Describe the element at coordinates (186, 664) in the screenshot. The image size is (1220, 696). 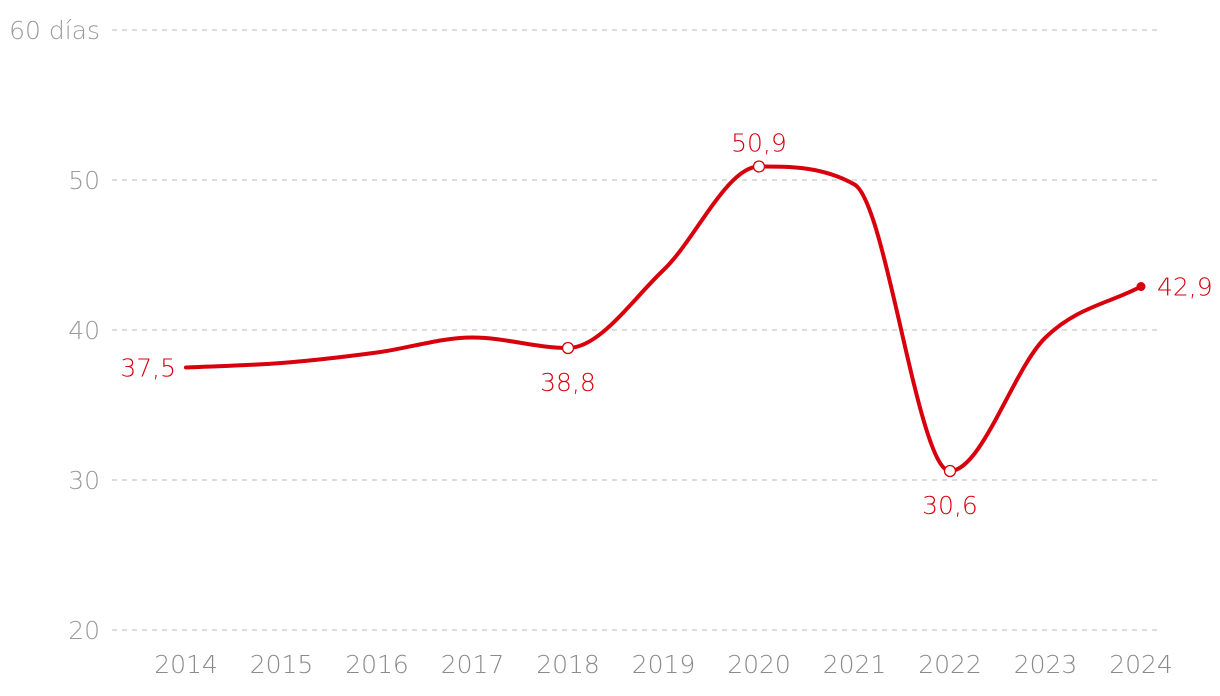
I see `x-tick-label-2014: 2014` at that location.